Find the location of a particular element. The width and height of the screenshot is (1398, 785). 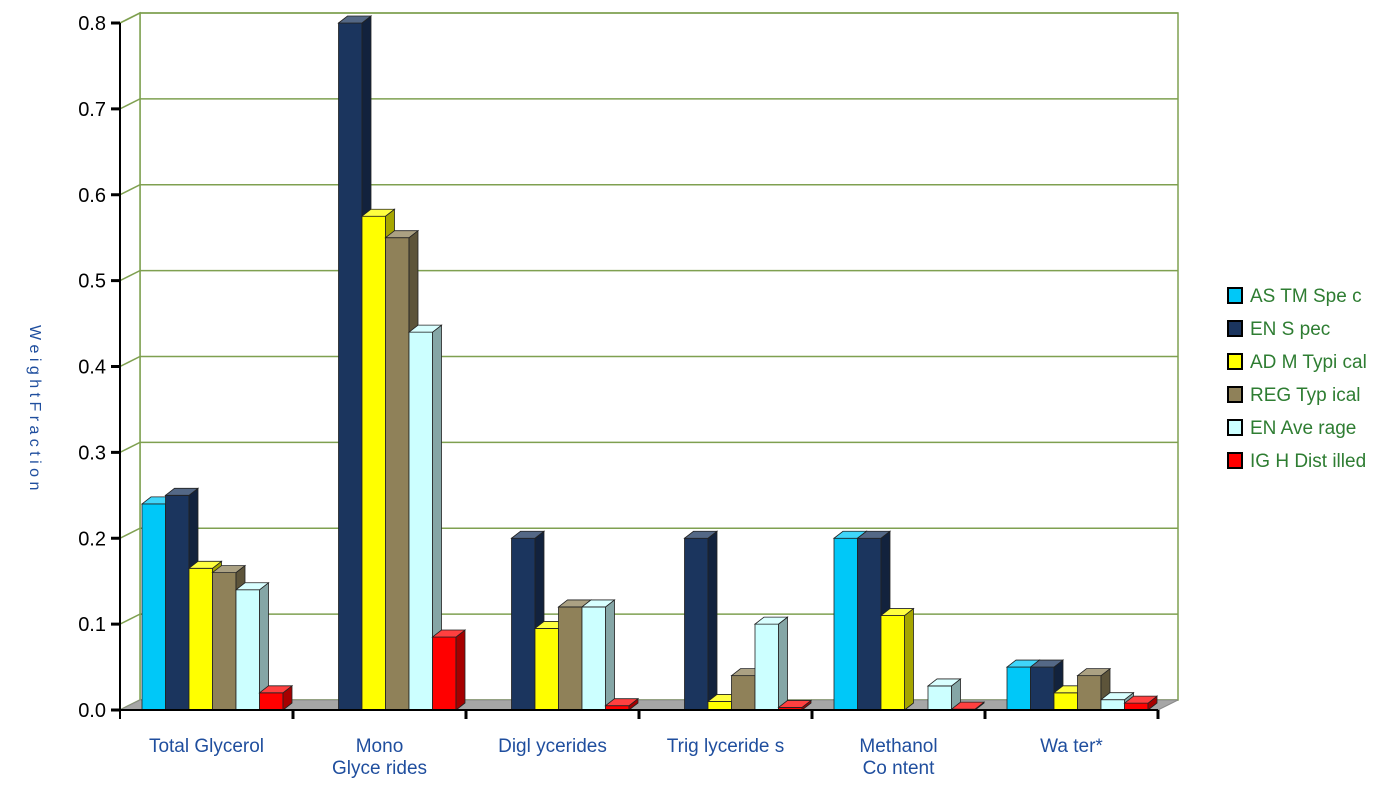

x-tick-label: Digl ycerides is located at coordinates (552, 746).